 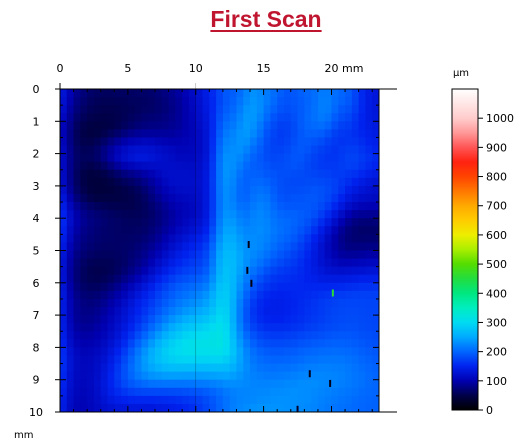 I want to click on colorbar-gradient, so click(x=465, y=249).